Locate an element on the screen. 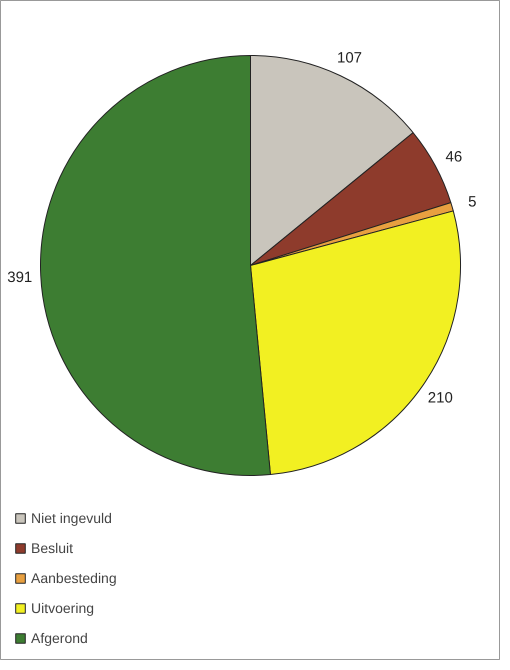 This screenshot has width=510, height=670. legend-label: Uitvoering is located at coordinates (62, 608).